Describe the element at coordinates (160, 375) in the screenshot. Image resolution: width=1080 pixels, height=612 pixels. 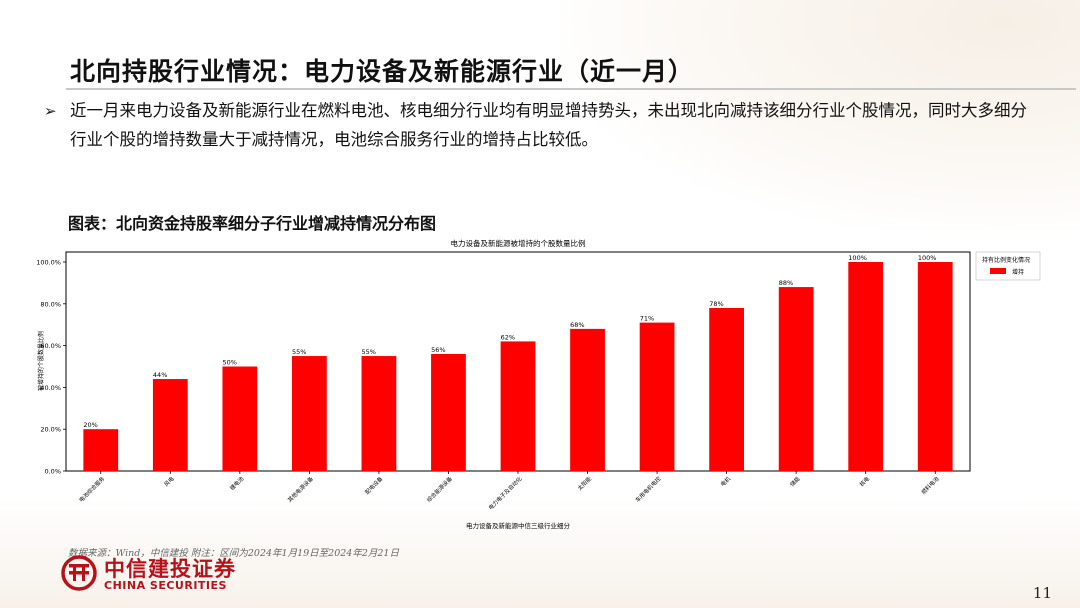
I see `data-label: 44%` at that location.